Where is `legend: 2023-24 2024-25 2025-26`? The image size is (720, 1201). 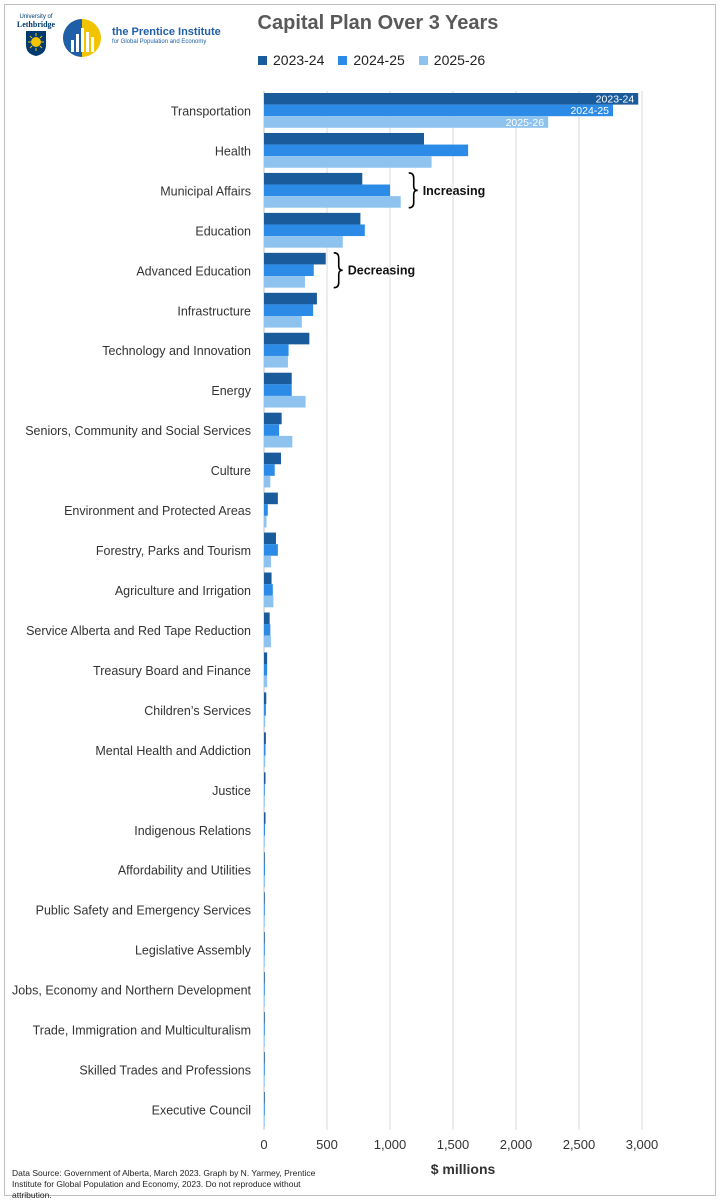 legend: 2023-24 2024-25 2025-26 is located at coordinates (371, 60).